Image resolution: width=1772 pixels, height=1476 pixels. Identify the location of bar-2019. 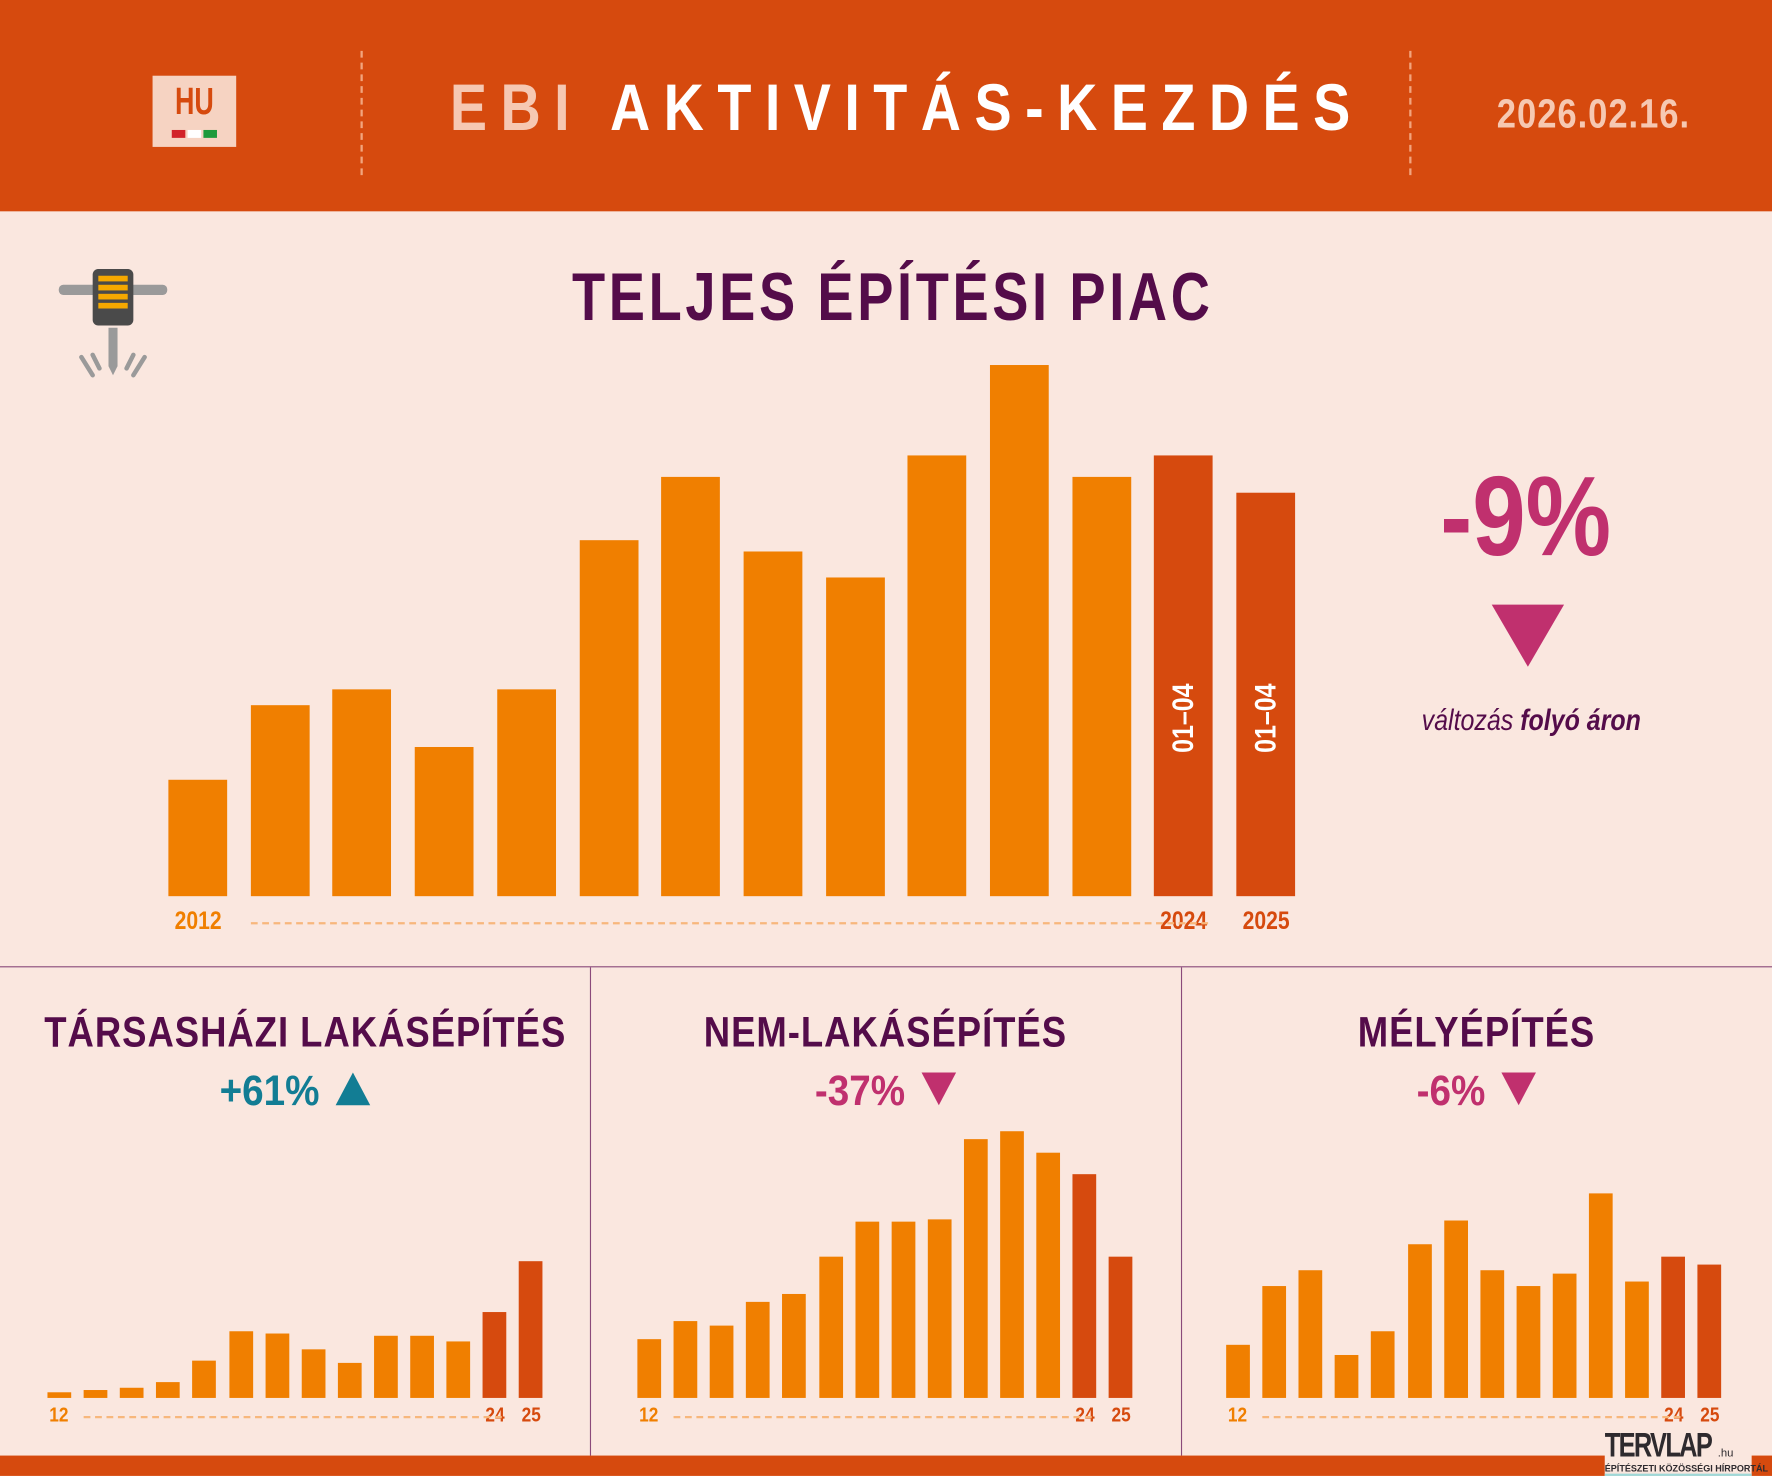
(773, 723).